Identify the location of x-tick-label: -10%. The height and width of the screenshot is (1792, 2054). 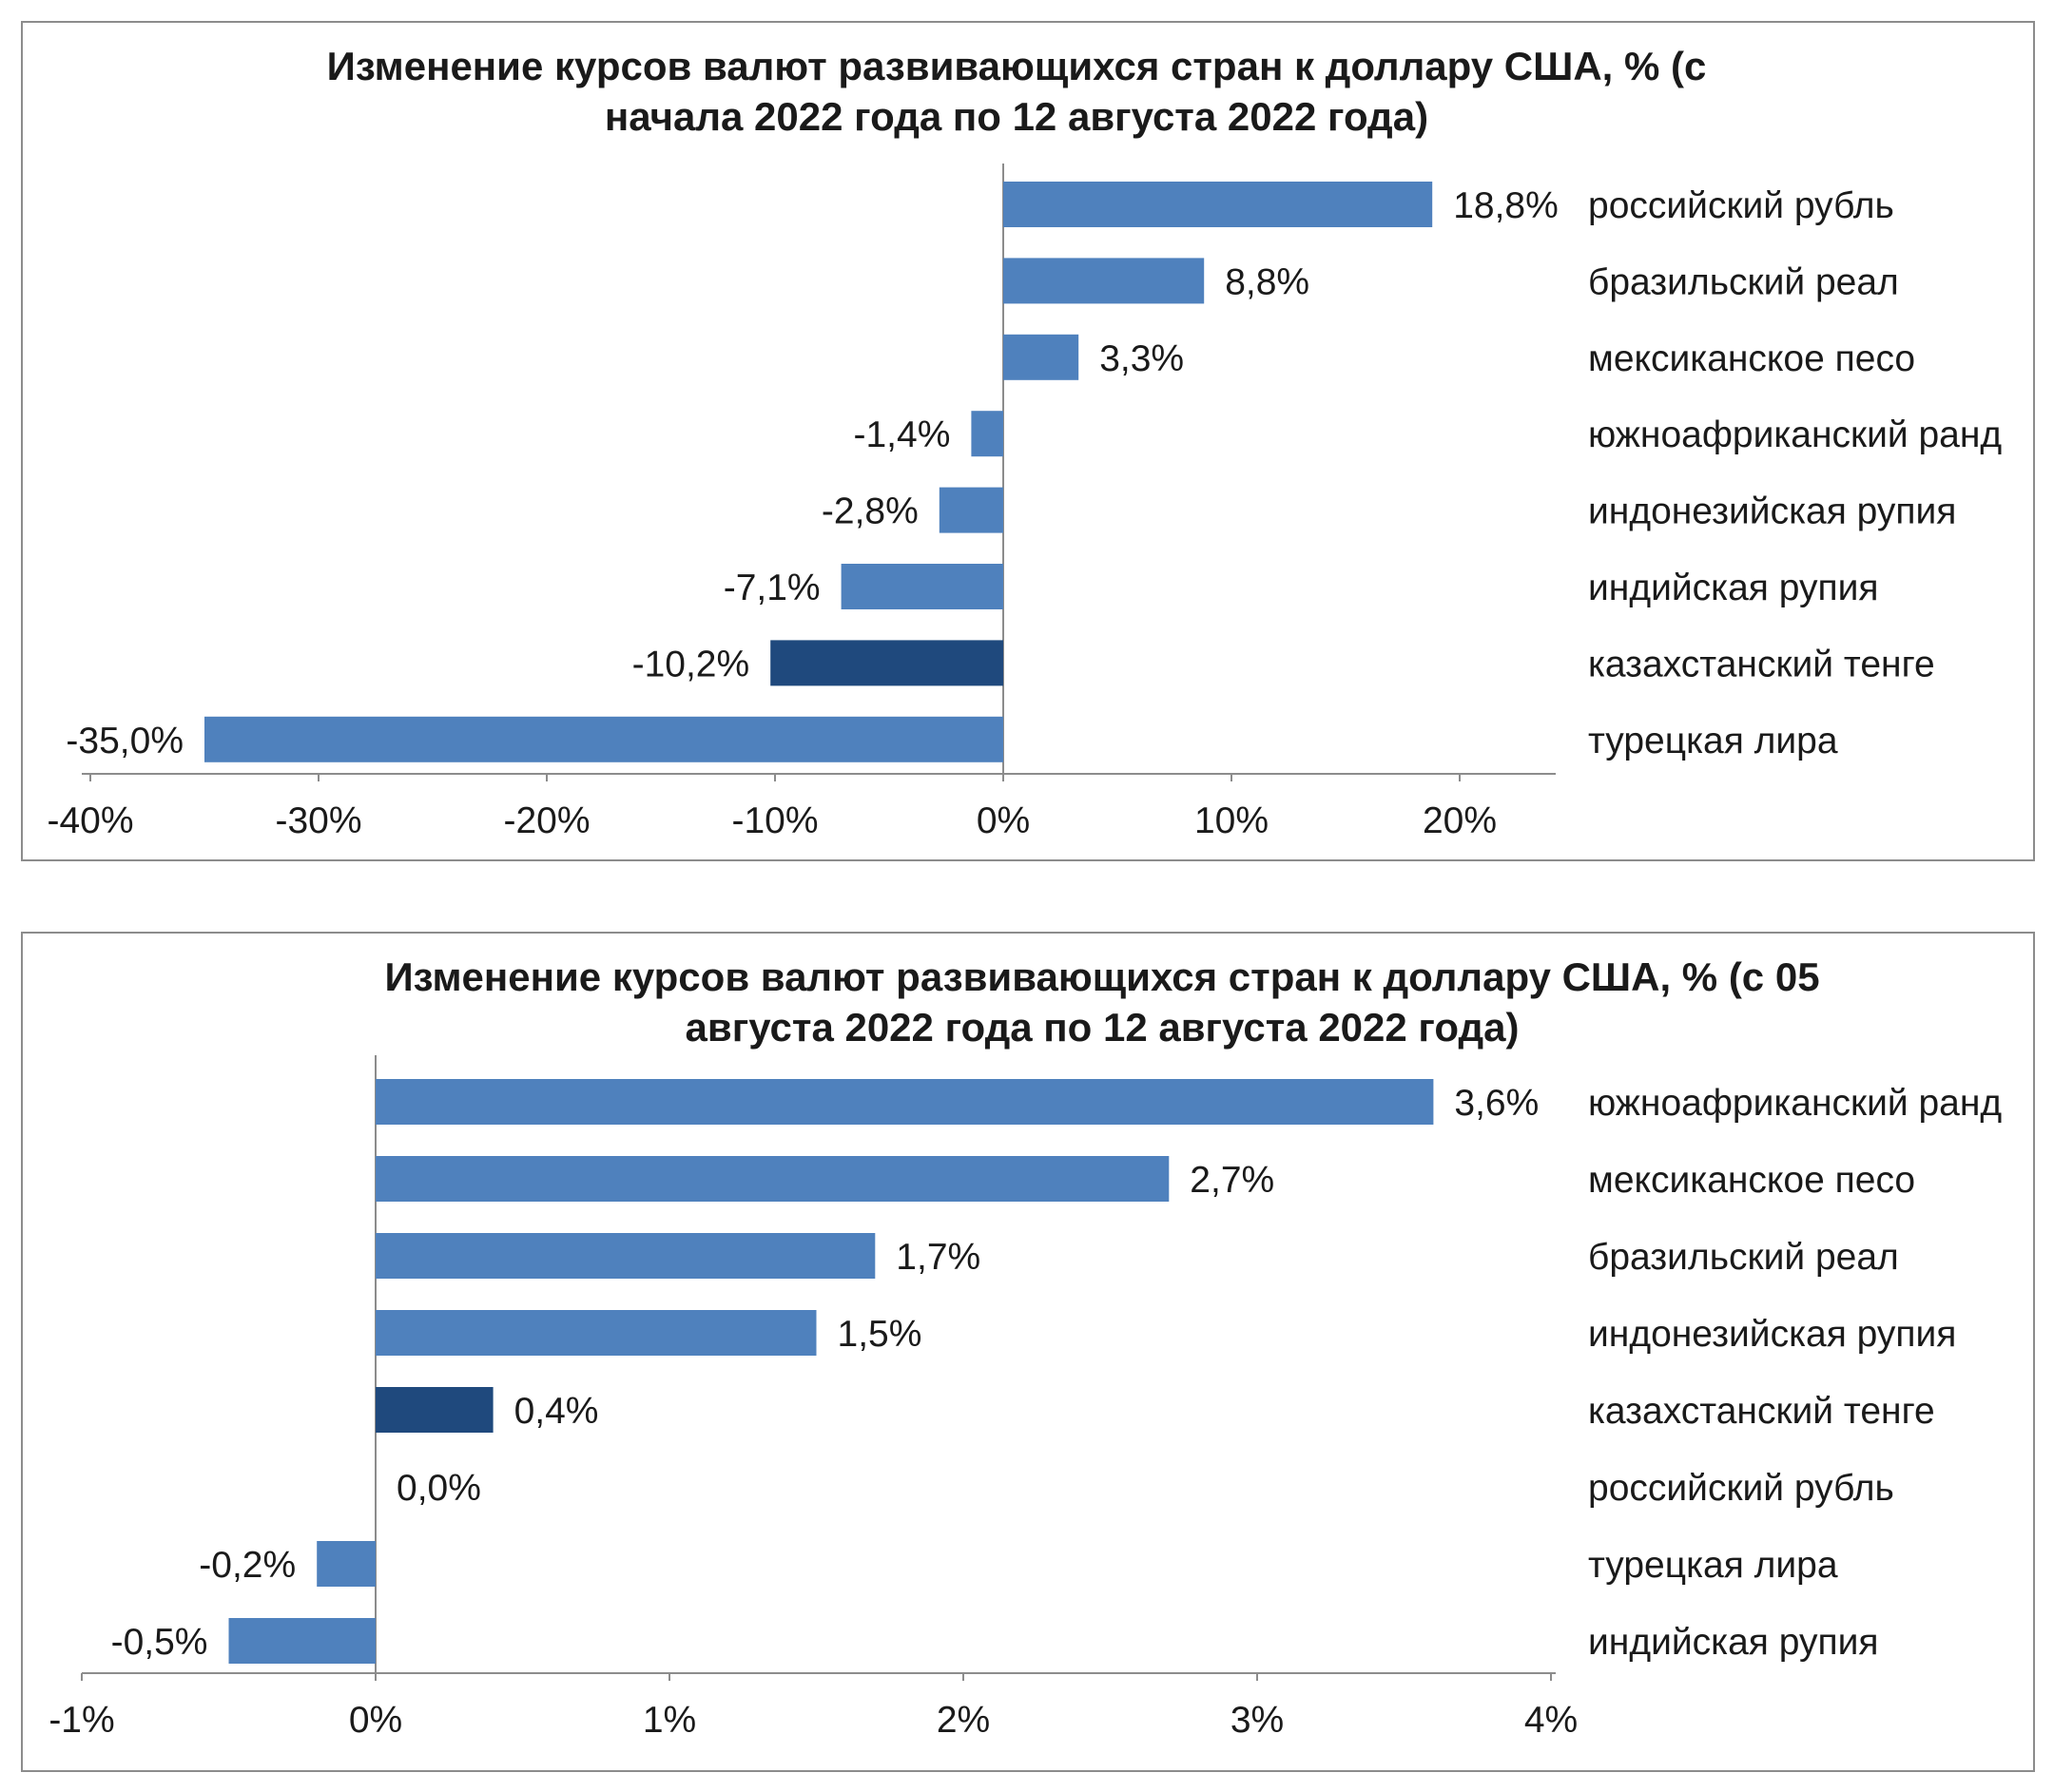
(774, 820).